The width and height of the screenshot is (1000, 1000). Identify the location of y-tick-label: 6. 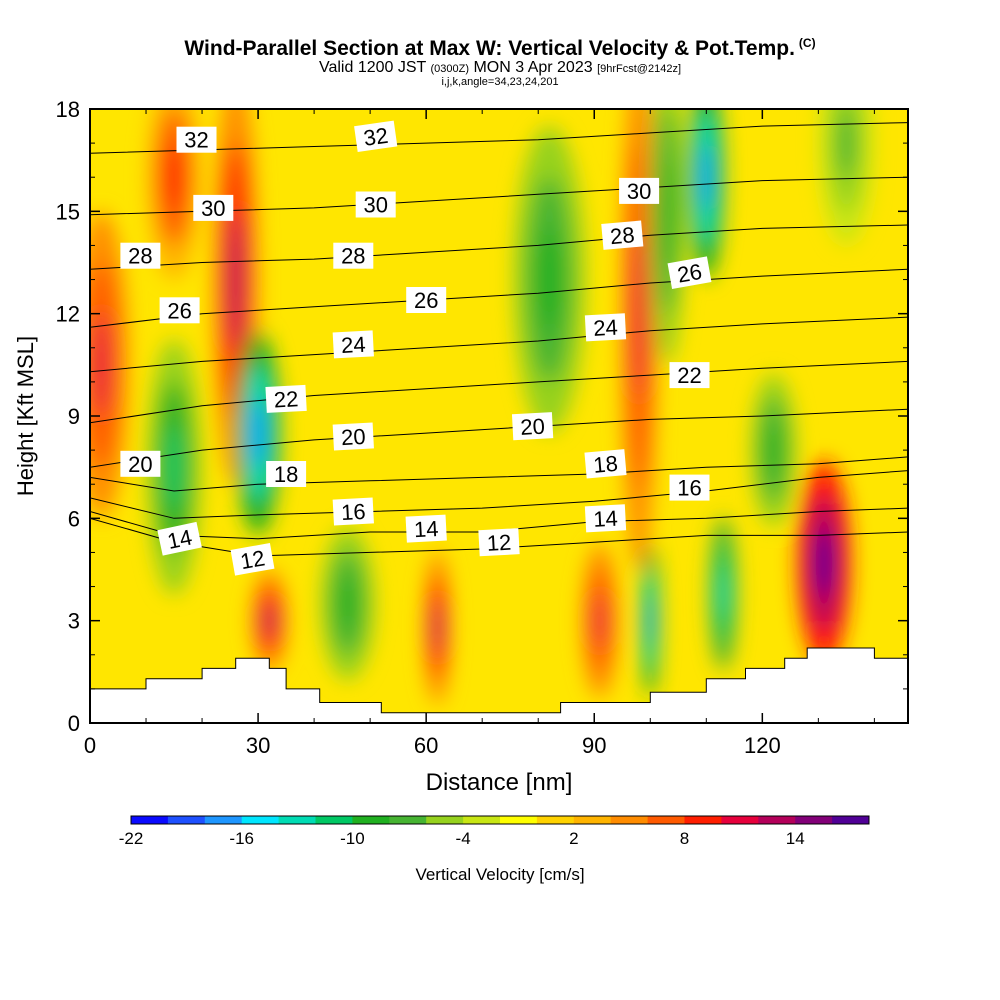
(74, 518).